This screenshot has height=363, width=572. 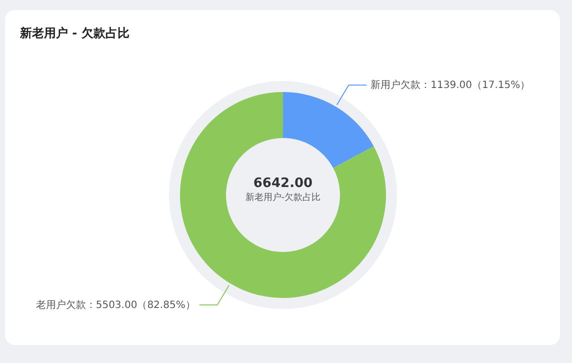 What do you see at coordinates (450, 85) in the screenshot?
I see `slice-label: 新用户欠款：1139.00（17.15%）` at bounding box center [450, 85].